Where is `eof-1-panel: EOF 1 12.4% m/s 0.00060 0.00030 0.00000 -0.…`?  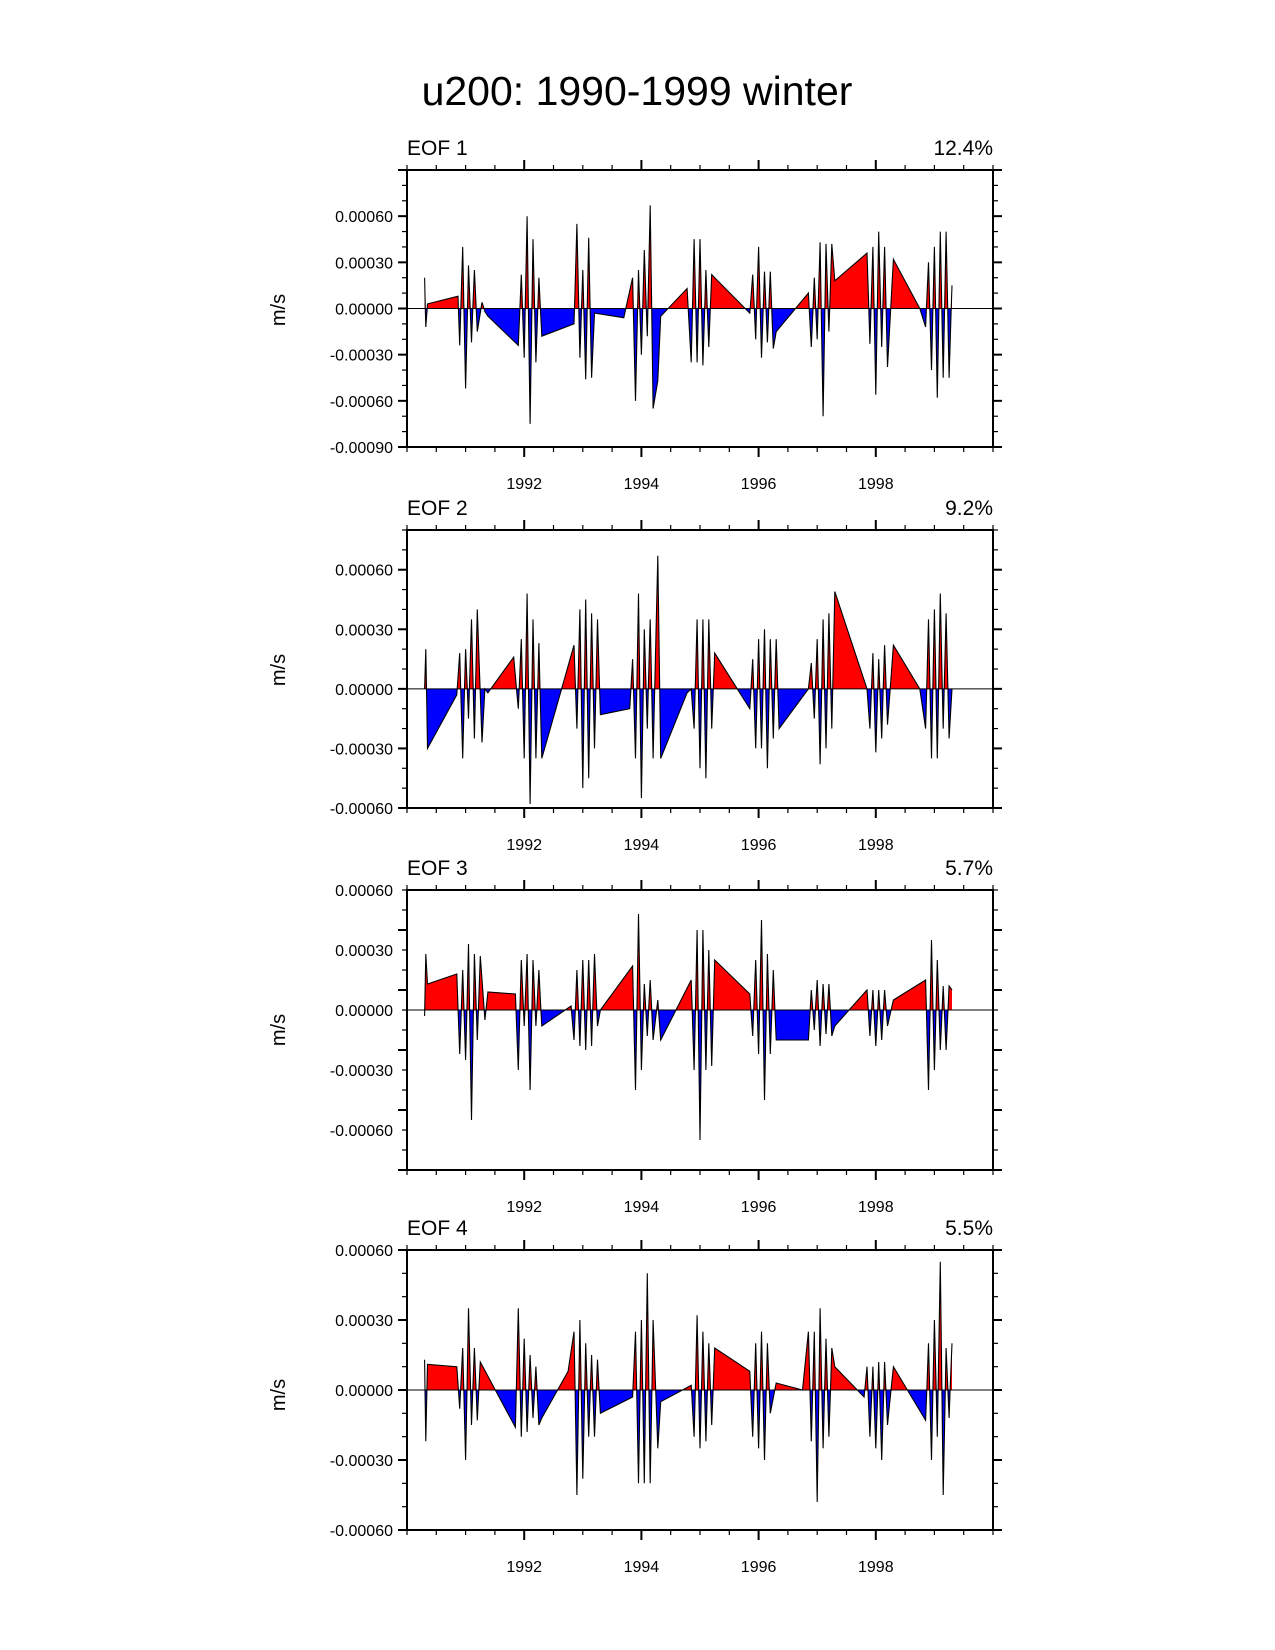
eof-1-panel: EOF 1 12.4% m/s 0.00060 0.00030 0.00000 -0.… is located at coordinates (635, 315).